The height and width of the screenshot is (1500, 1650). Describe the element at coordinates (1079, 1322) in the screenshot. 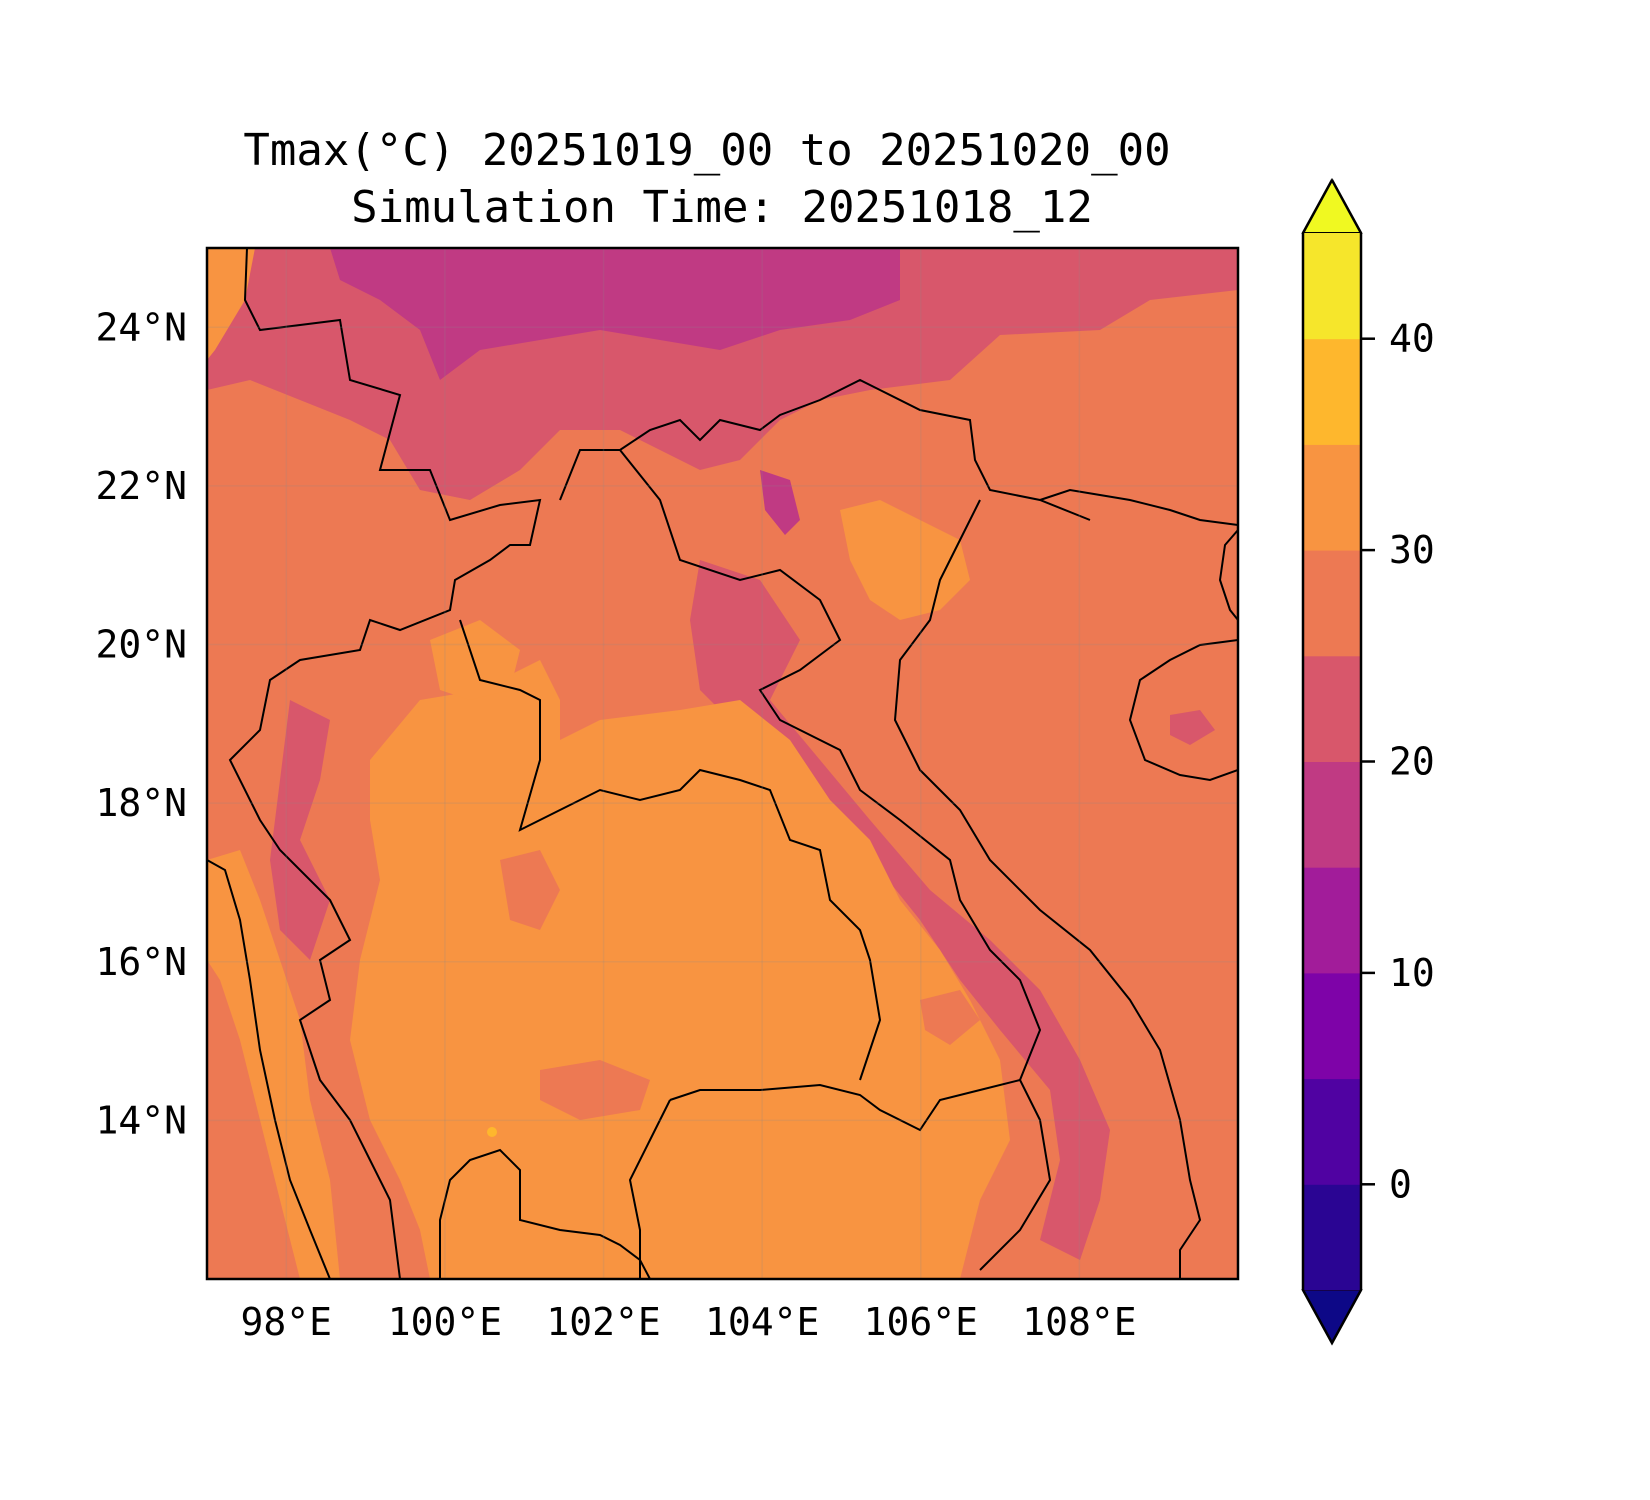

I see `x-tick-label-5: 108°E` at that location.